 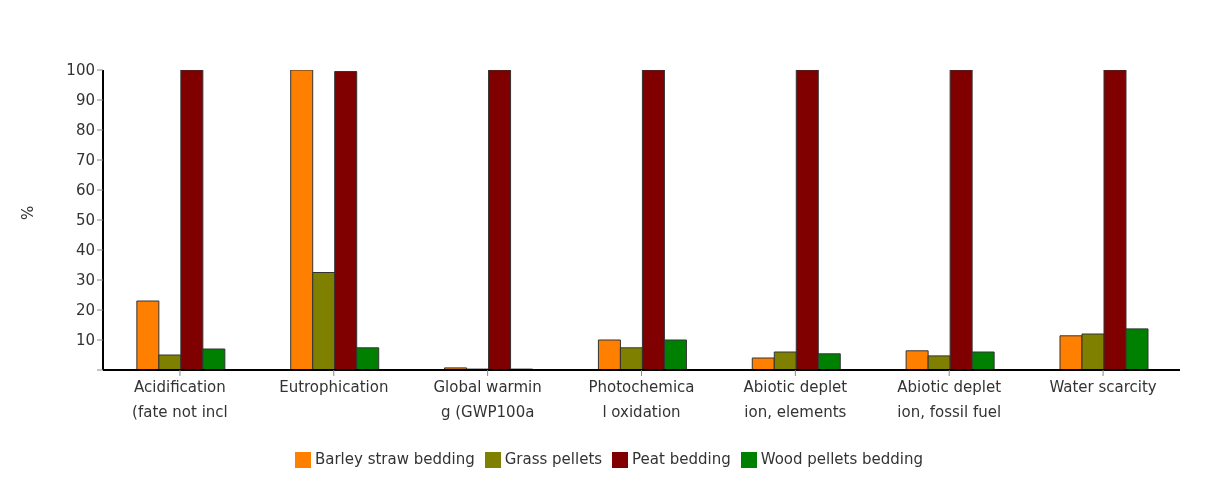 What do you see at coordinates (28, 212) in the screenshot?
I see `y-axis-title: %` at bounding box center [28, 212].